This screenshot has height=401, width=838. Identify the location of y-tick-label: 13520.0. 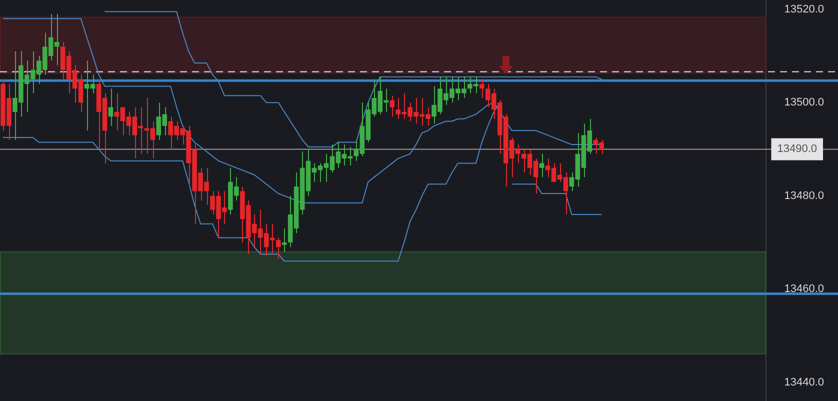
(804, 9).